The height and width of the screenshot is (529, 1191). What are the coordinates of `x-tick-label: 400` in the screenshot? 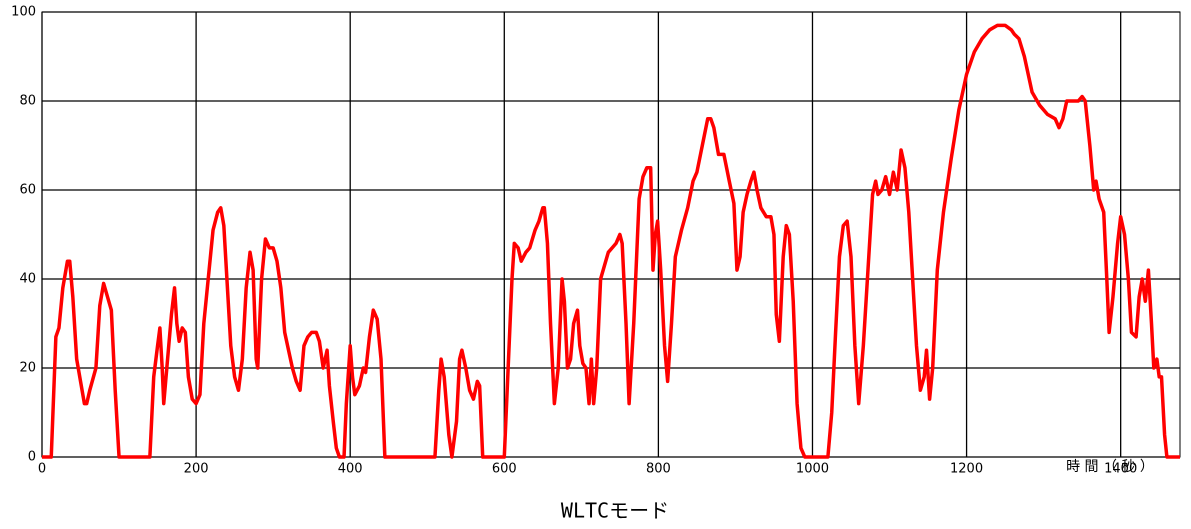 It's located at (350, 469).